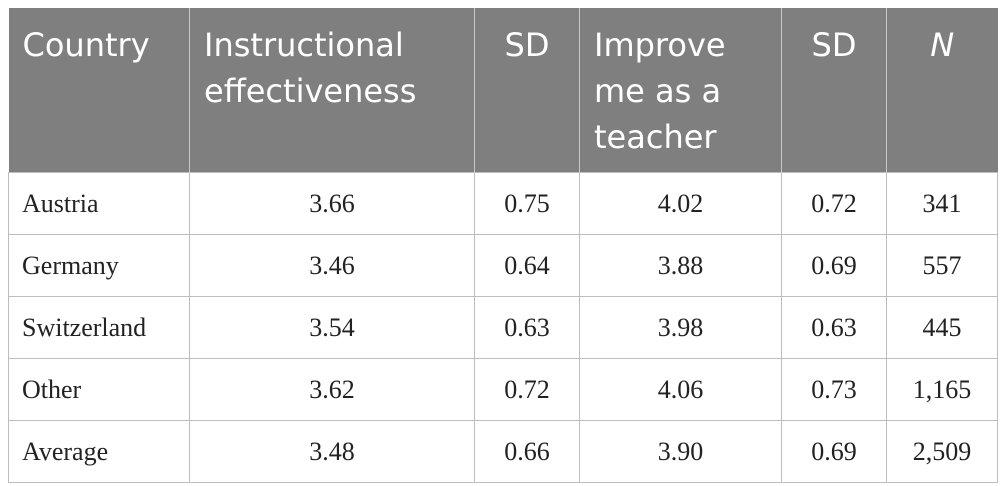 This screenshot has width=1005, height=486. I want to click on cell-n: 2,509, so click(942, 451).